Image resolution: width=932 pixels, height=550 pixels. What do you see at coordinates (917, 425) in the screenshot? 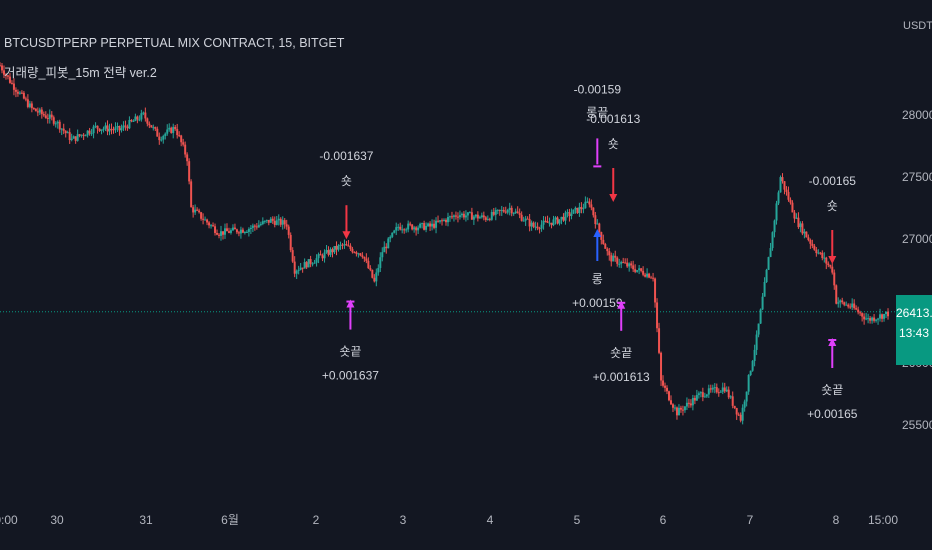
I see `y-tick-label: 25500.0` at bounding box center [917, 425].